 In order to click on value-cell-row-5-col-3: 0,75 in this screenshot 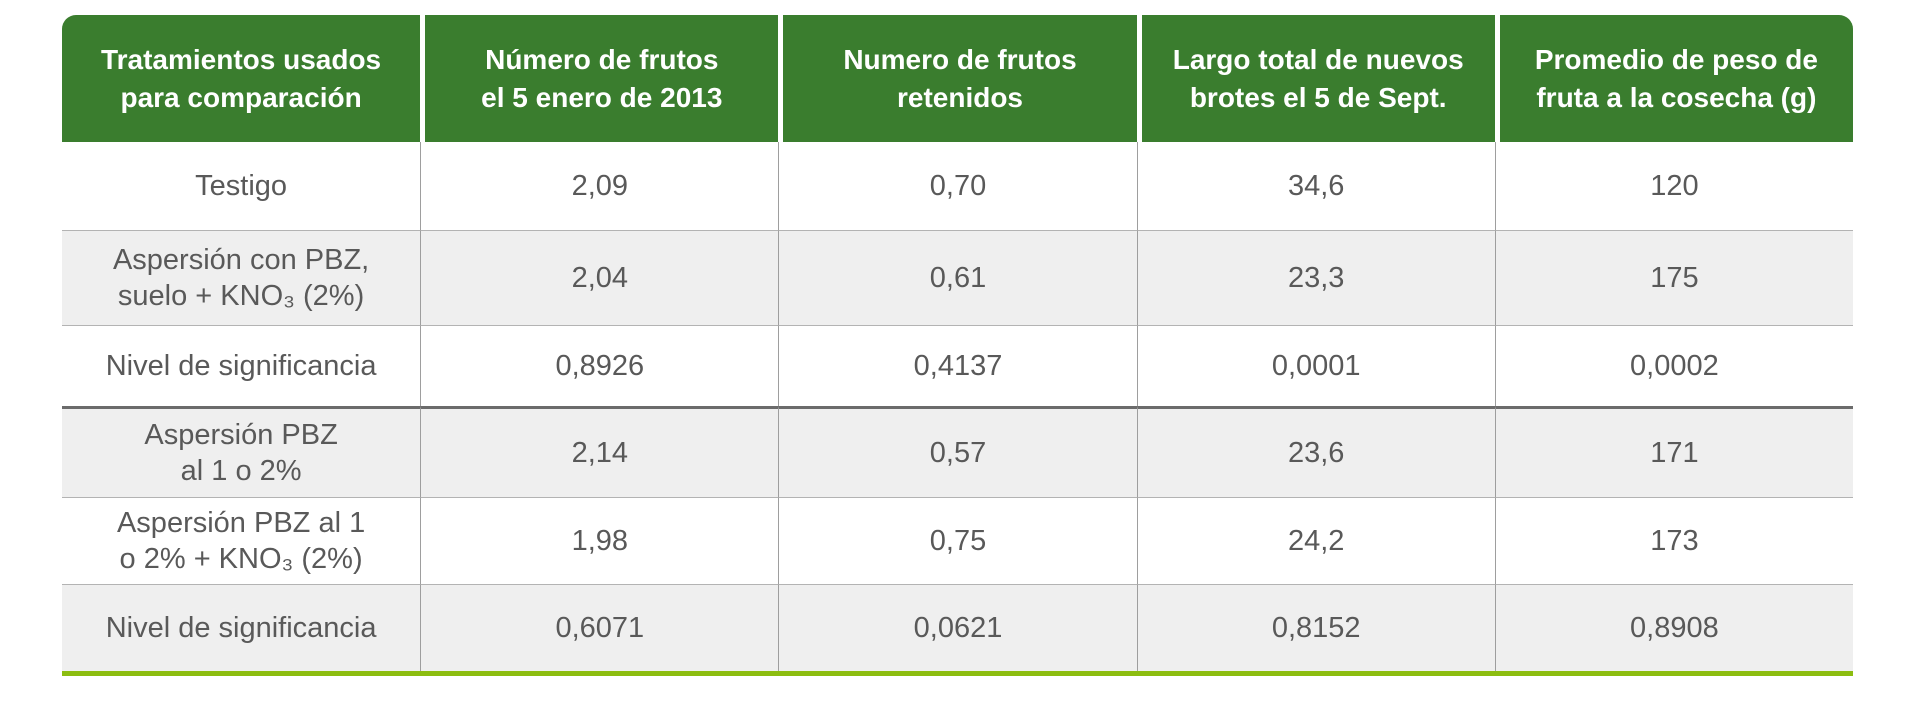, I will do `click(957, 540)`.